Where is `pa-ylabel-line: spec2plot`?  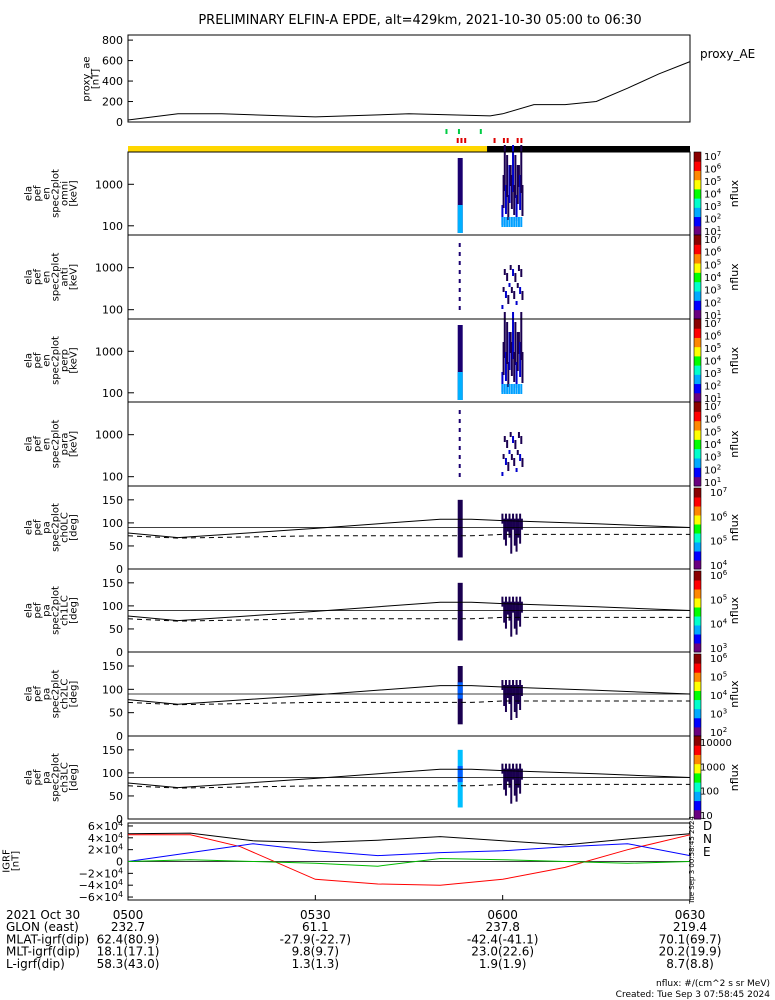 pa-ylabel-line: spec2plot is located at coordinates (56, 777).